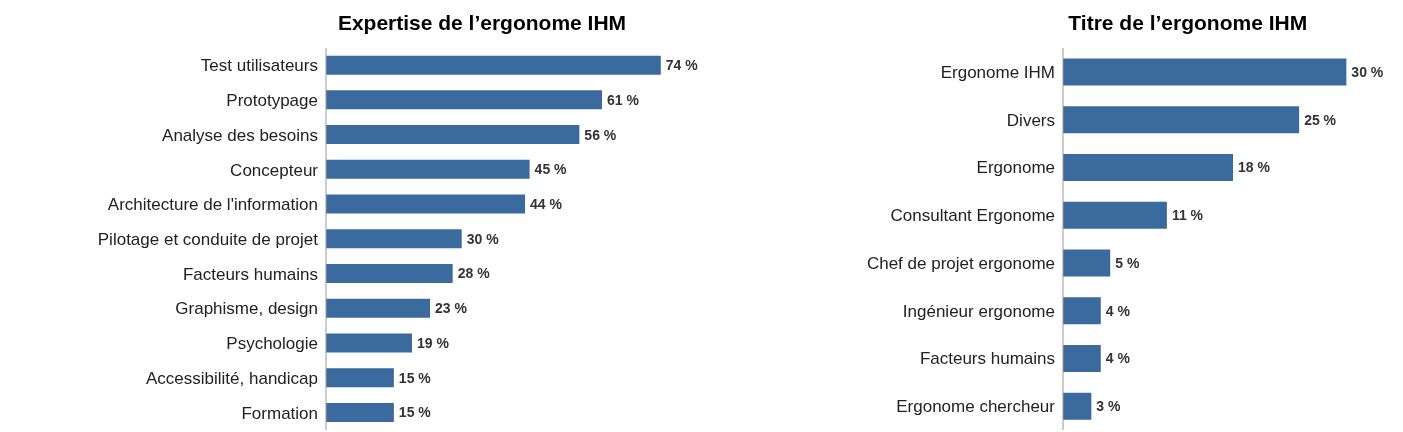 Image resolution: width=1403 pixels, height=432 pixels. Describe the element at coordinates (272, 344) in the screenshot. I see `y-tick-label: Psychologie` at that location.